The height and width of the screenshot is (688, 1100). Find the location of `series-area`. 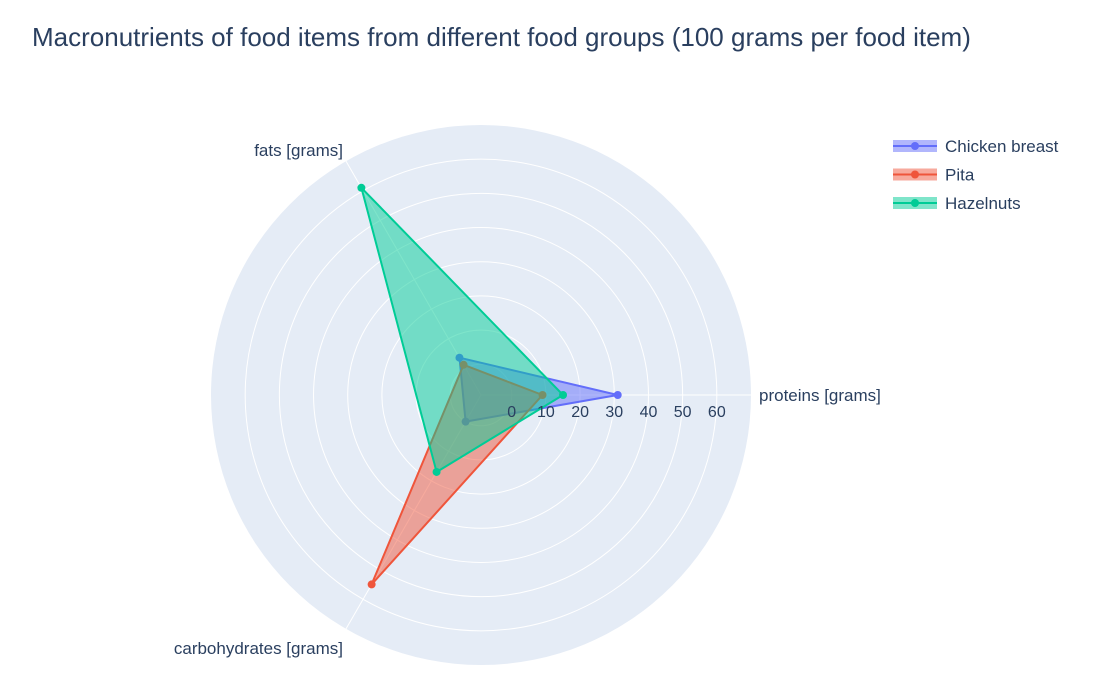

series-area is located at coordinates (462, 329).